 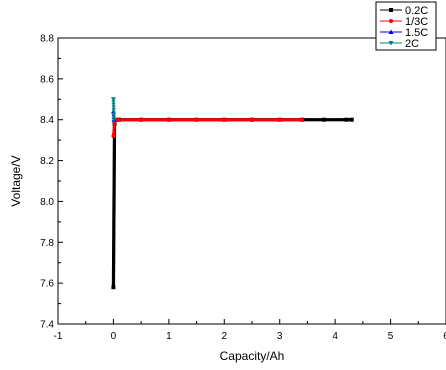 What do you see at coordinates (412, 44) in the screenshot?
I see `legend-label: 2C` at bounding box center [412, 44].